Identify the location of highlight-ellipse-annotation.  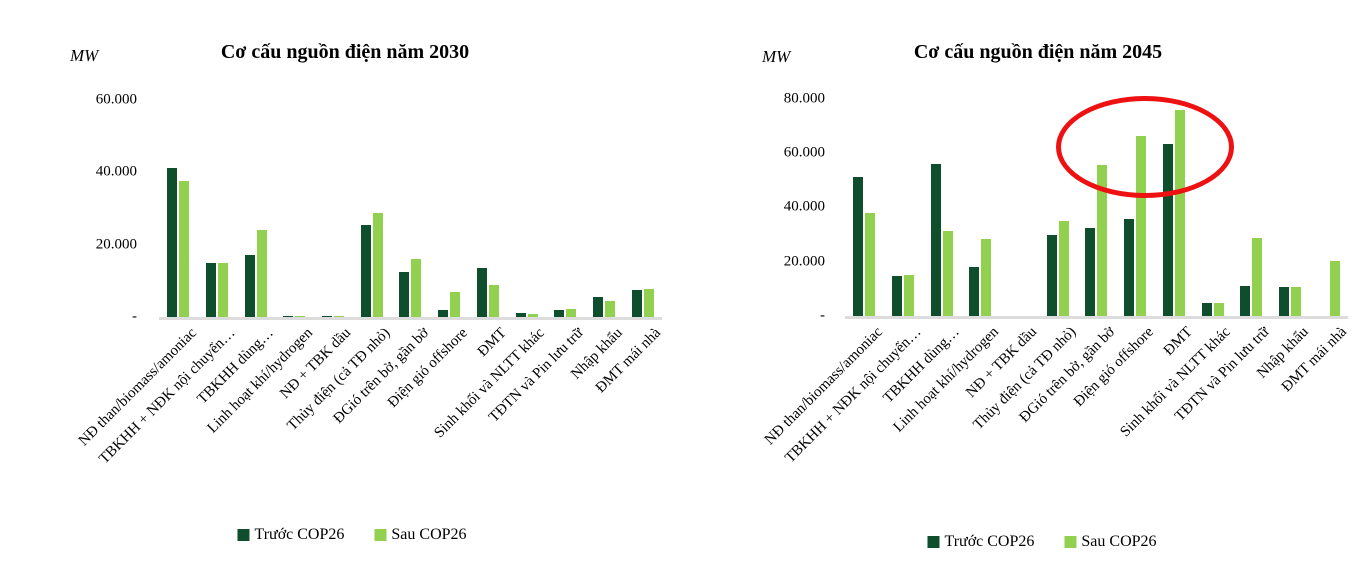
(1145, 147).